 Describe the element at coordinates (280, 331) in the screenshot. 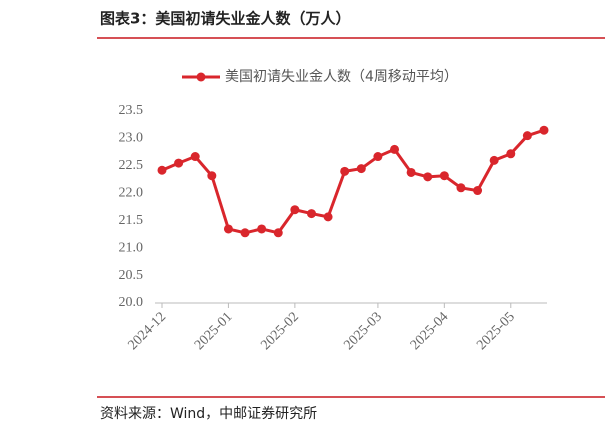

I see `x-tick-label: 2025-02` at that location.